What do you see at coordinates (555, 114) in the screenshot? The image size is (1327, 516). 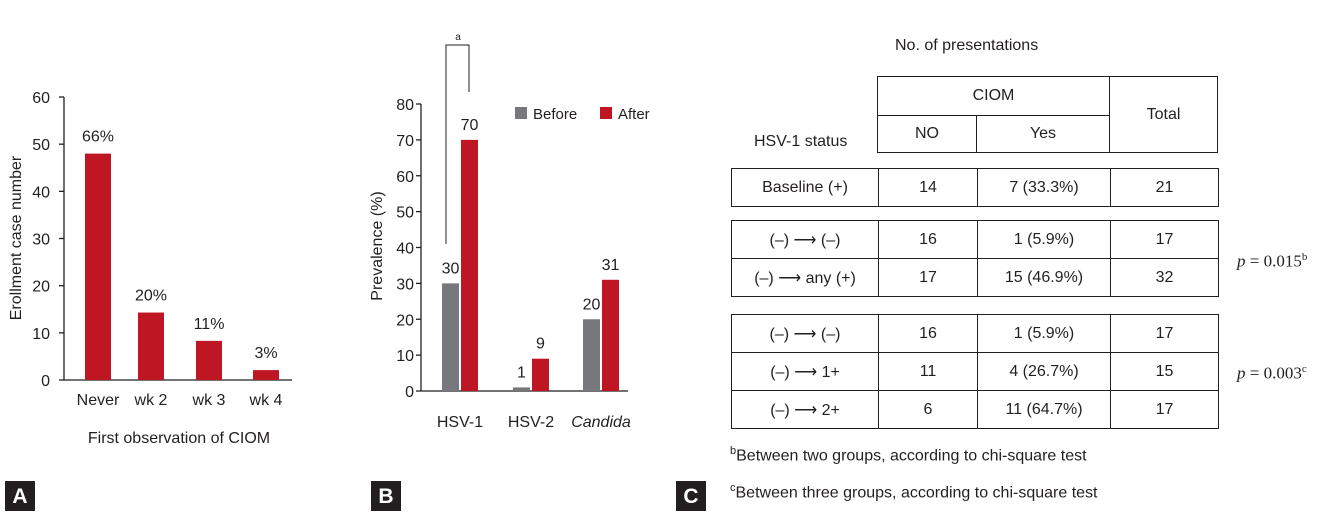 I see `legend-label-before: Before` at bounding box center [555, 114].